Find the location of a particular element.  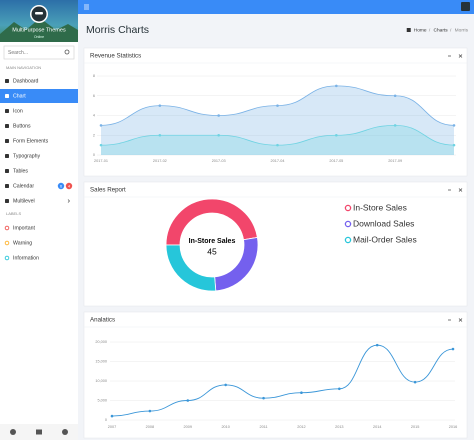

x-tick-label: 2014 is located at coordinates (377, 427).